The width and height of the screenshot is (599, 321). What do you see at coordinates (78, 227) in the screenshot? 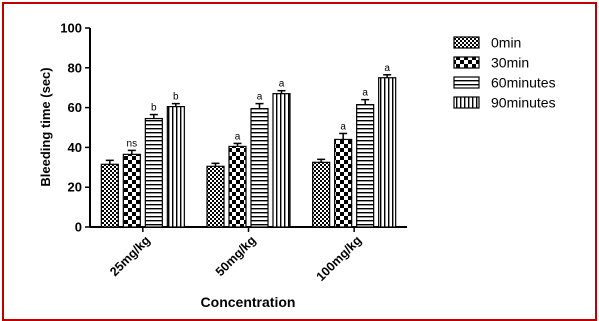
I see `y-tick-label: 0` at bounding box center [78, 227].